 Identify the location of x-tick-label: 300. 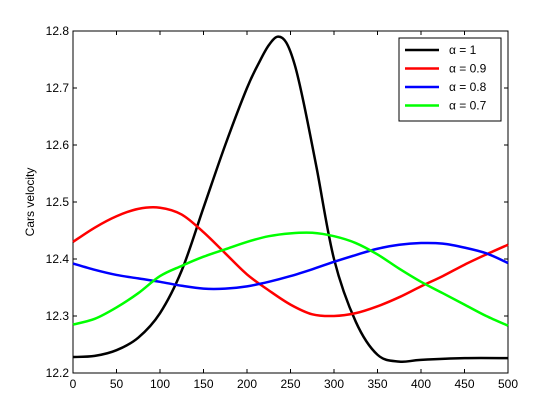
(334, 384).